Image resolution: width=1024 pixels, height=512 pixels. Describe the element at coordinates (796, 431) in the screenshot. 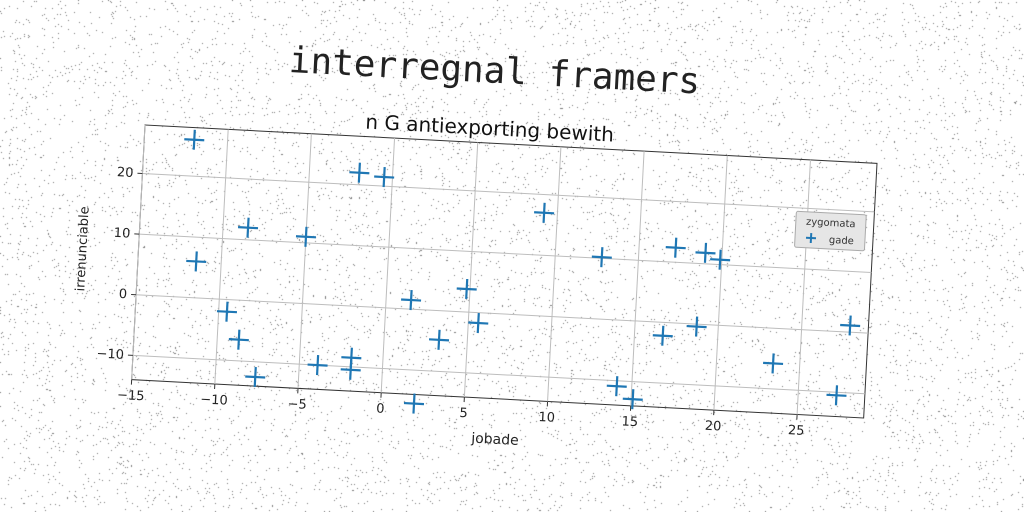

I see `x-tick-label: 25` at that location.